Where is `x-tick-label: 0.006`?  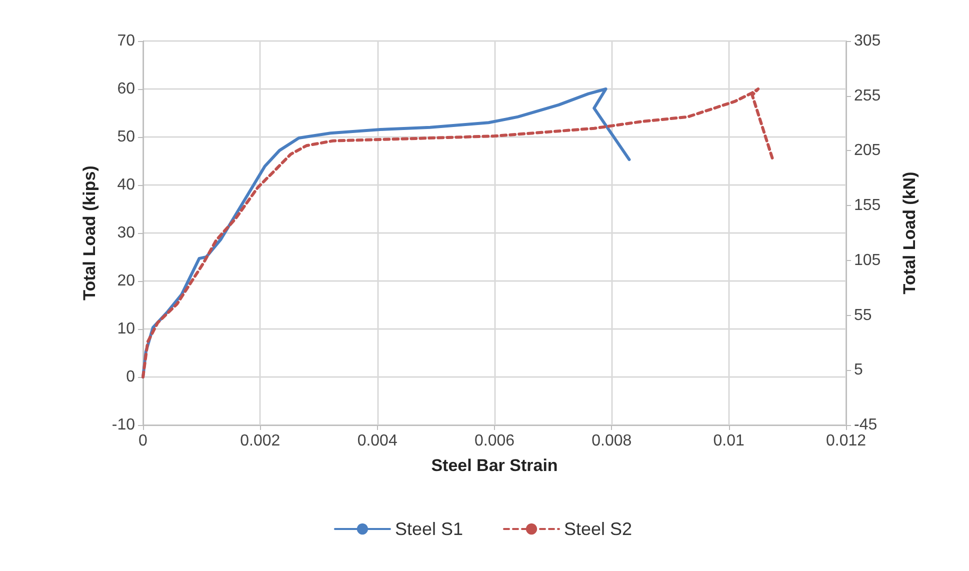
x-tick-label: 0.006 is located at coordinates (494, 441).